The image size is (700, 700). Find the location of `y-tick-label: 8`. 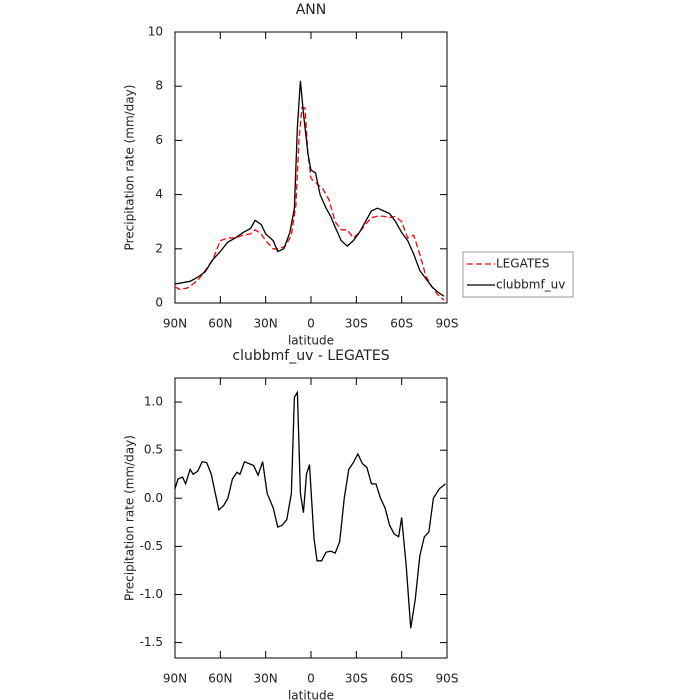

y-tick-label: 8 is located at coordinates (159, 86).